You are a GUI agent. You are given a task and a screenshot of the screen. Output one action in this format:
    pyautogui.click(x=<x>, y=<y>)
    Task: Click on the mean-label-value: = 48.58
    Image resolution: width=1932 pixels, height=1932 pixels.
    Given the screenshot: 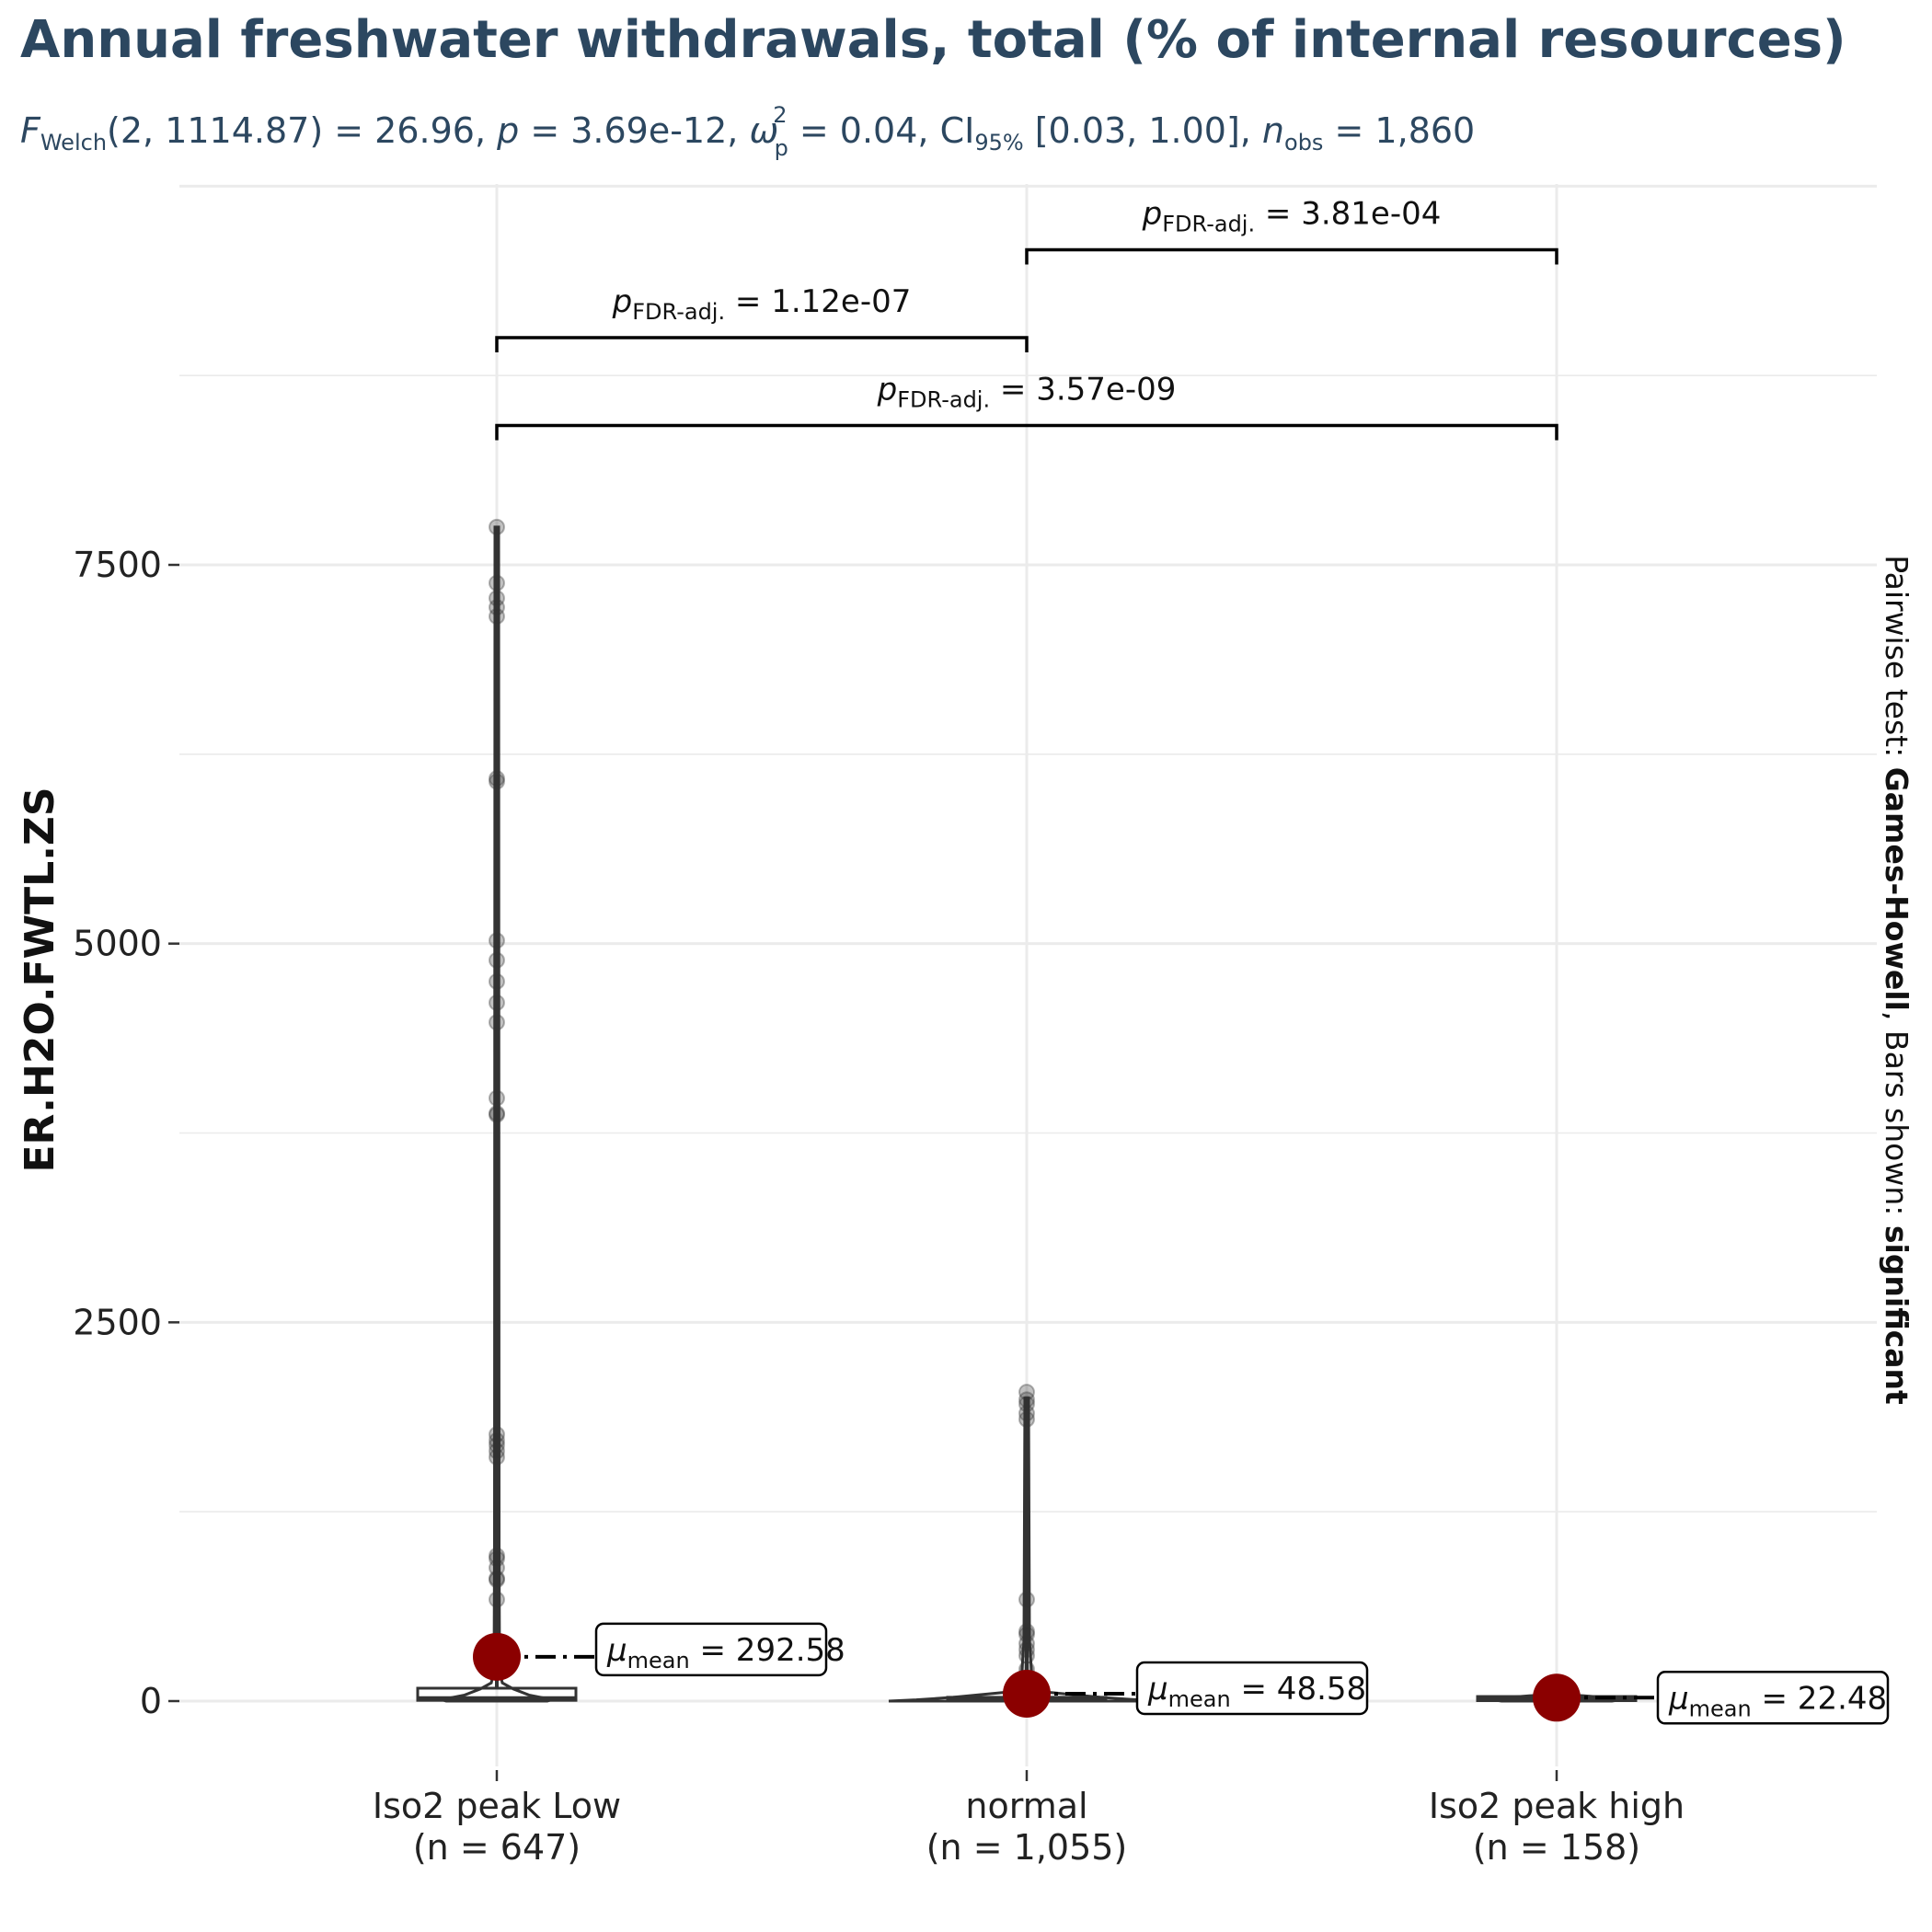 What is the action you would take?
    pyautogui.click(x=1298, y=1689)
    